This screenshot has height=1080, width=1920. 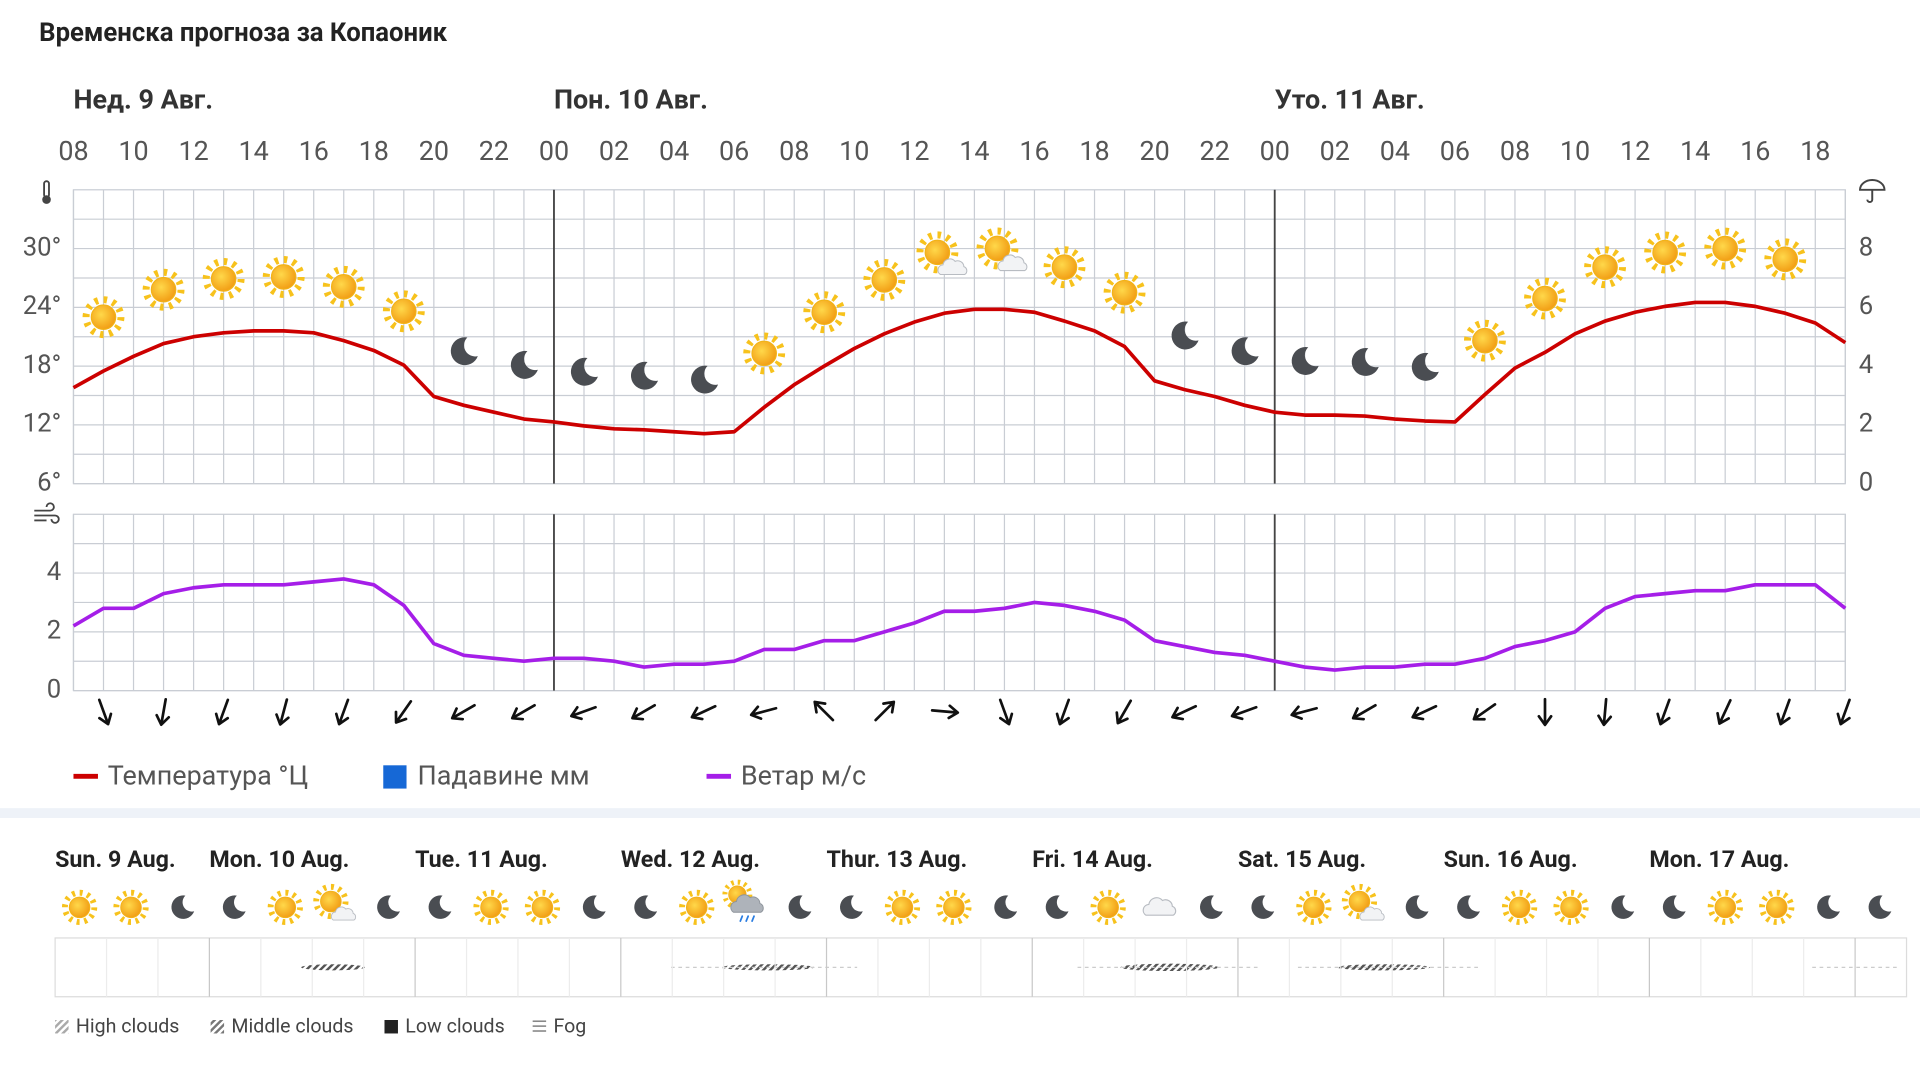 I want to click on cloud-strip, so click(x=981, y=967).